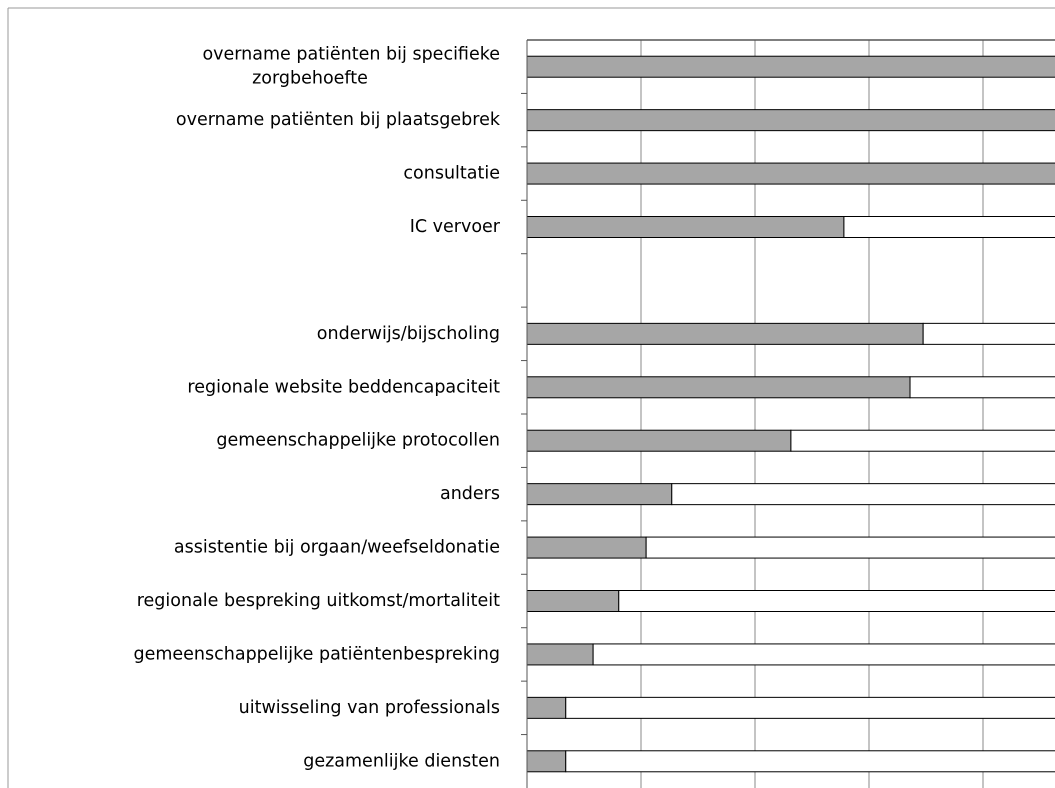 The width and height of the screenshot is (1055, 788). What do you see at coordinates (470, 494) in the screenshot?
I see `y-tick-label: anders` at bounding box center [470, 494].